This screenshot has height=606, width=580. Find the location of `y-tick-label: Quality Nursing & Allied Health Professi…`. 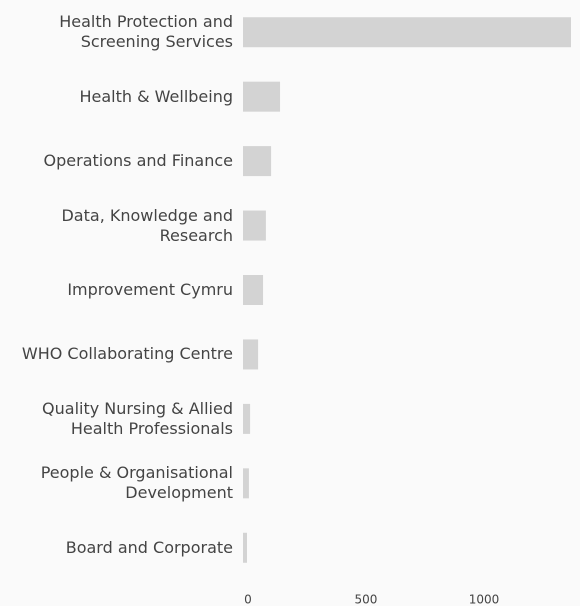

y-tick-label: Quality Nursing & Allied Health Professi… is located at coordinates (137, 418).